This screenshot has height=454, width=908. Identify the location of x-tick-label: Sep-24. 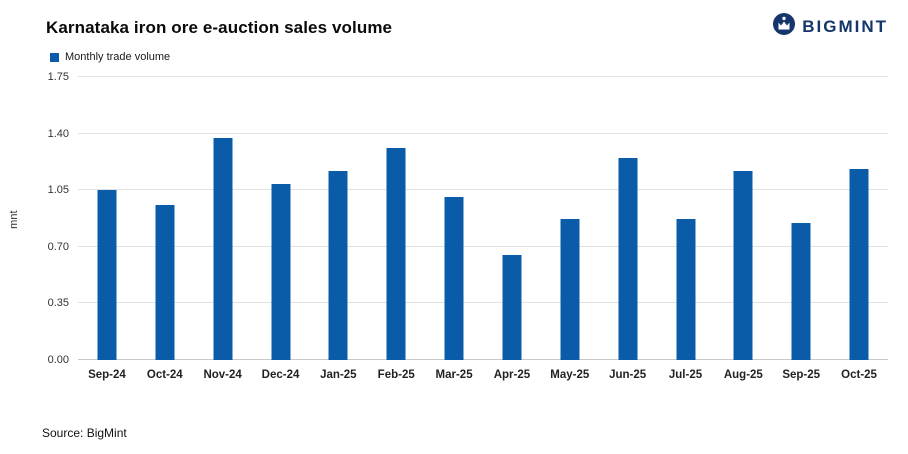
(107, 375).